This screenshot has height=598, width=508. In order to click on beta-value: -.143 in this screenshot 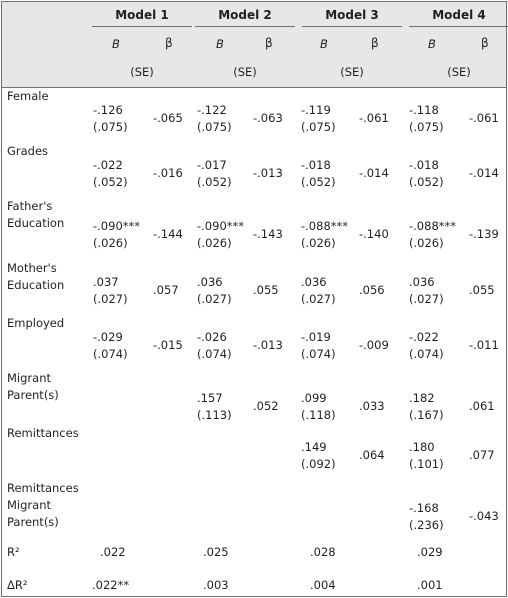, I will do `click(268, 234)`.